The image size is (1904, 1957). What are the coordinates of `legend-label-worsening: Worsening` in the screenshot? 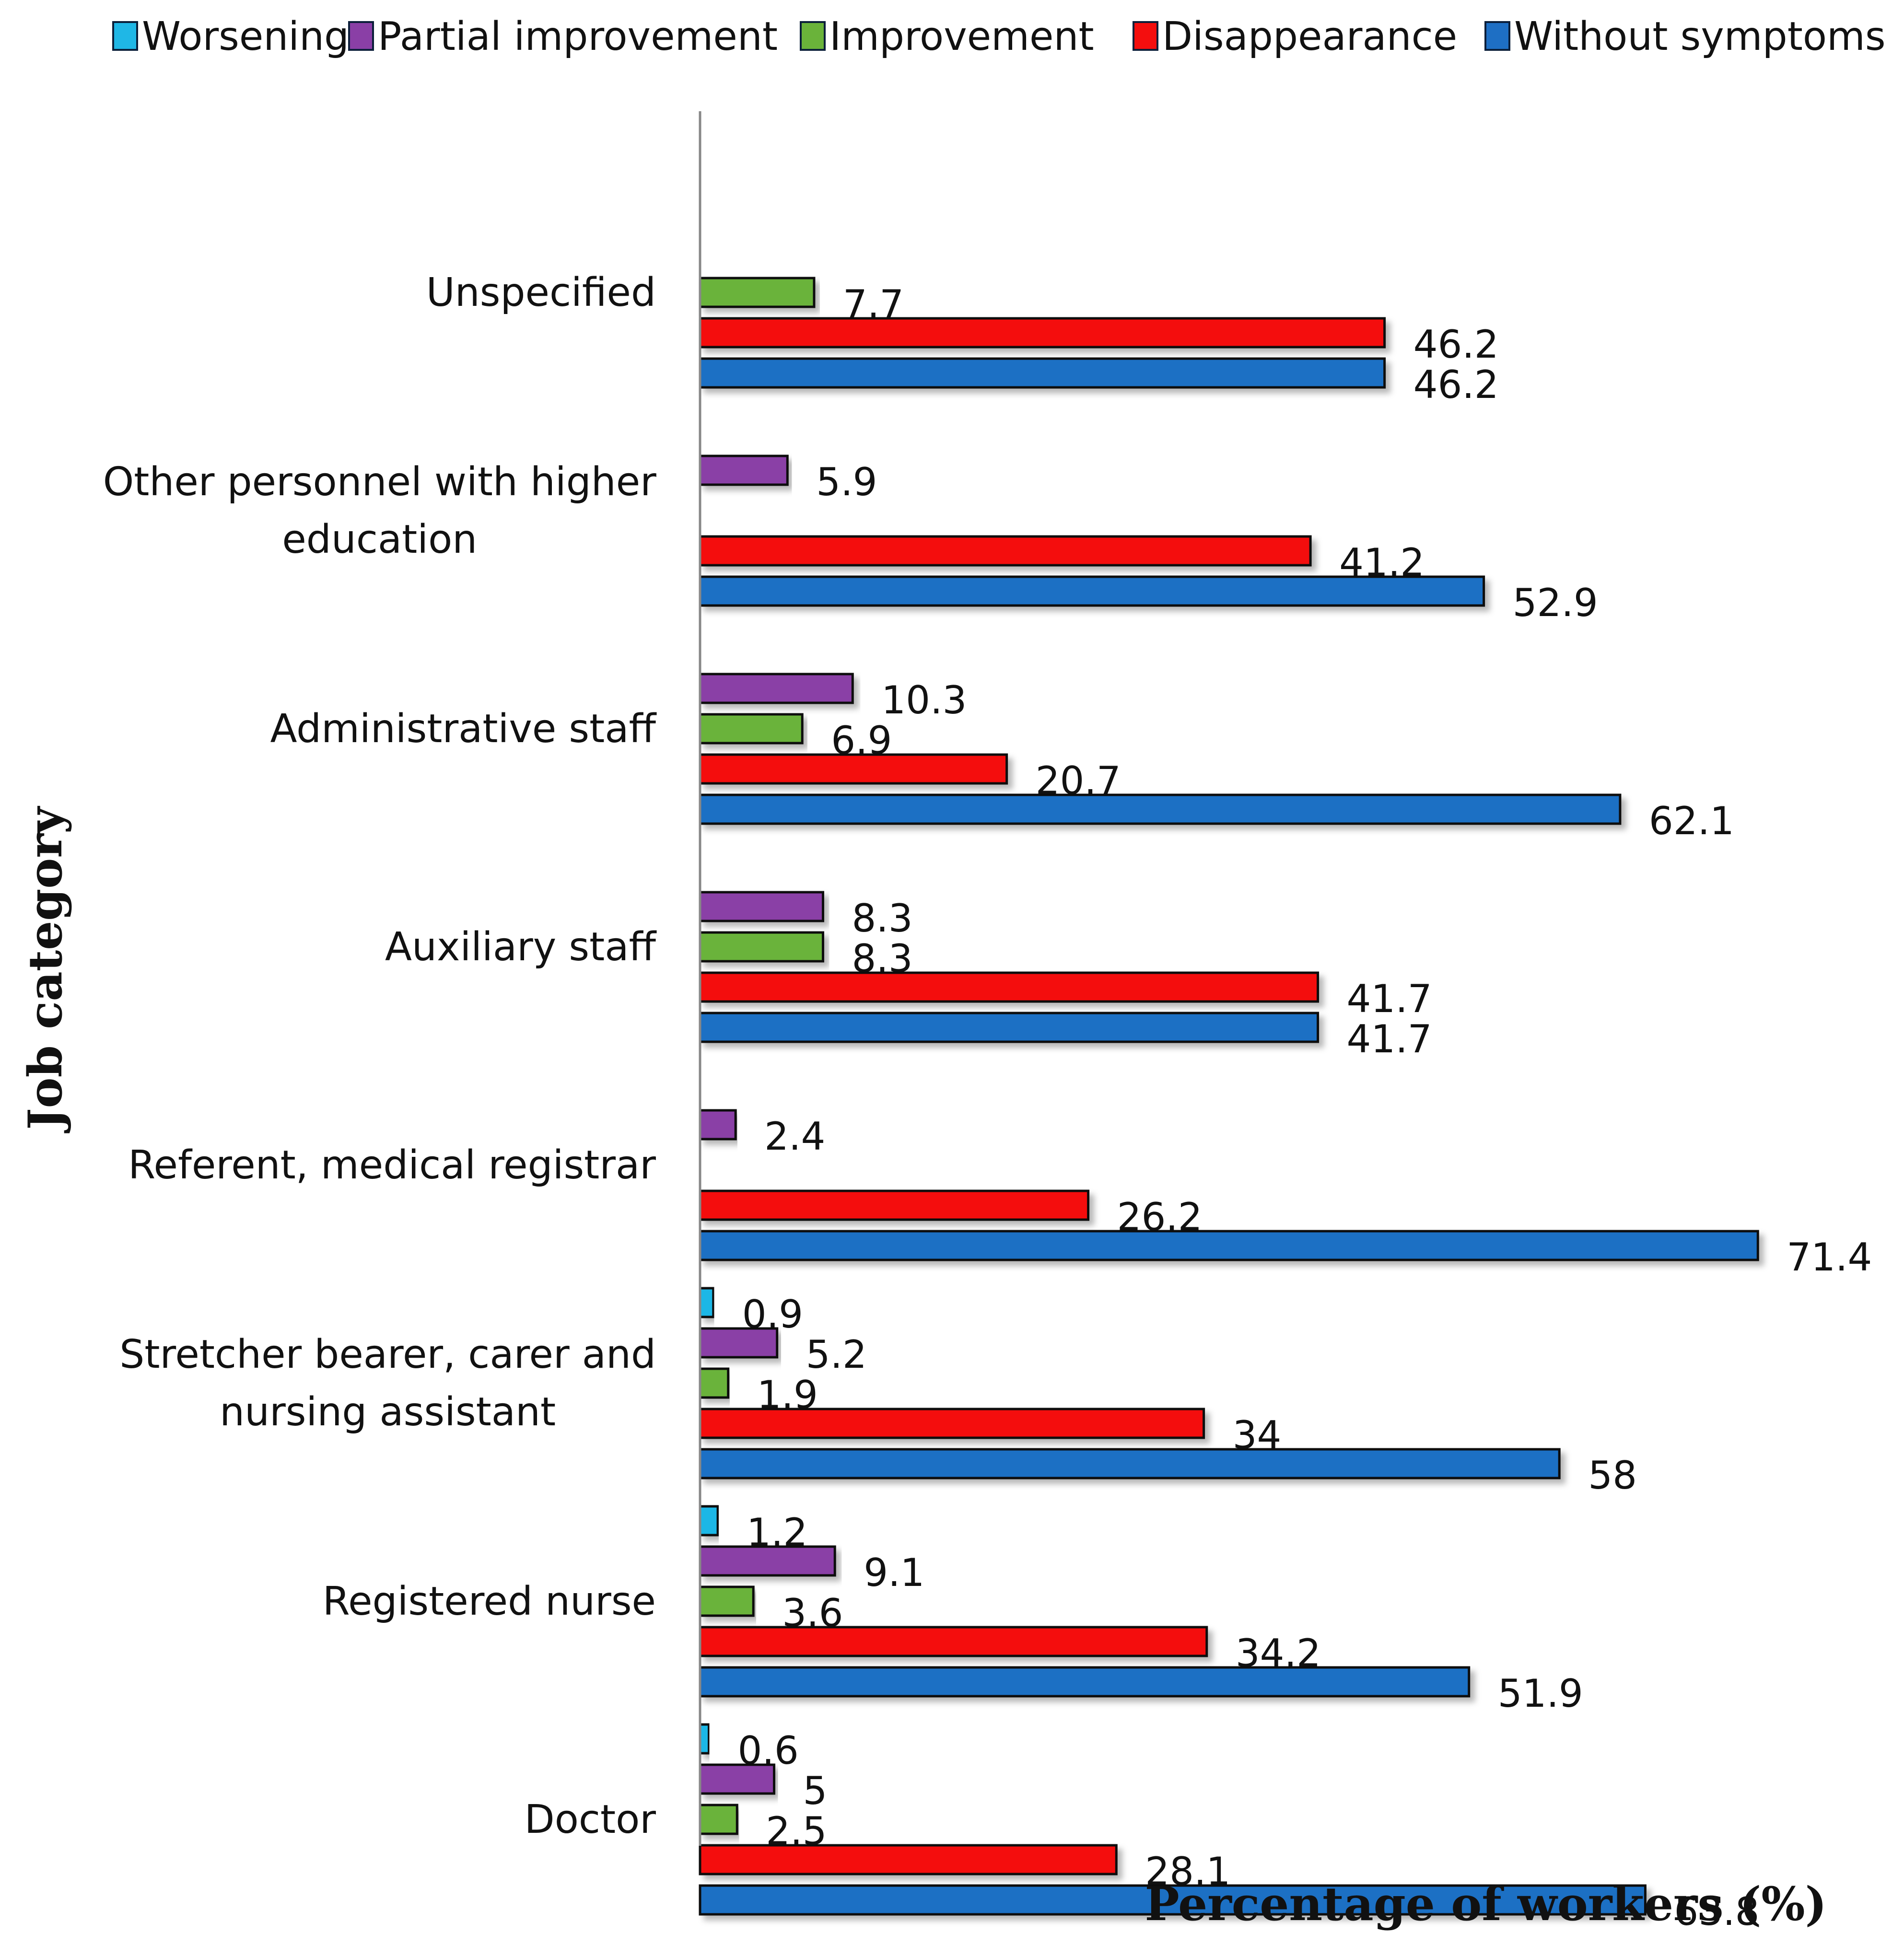 It's located at (245, 36).